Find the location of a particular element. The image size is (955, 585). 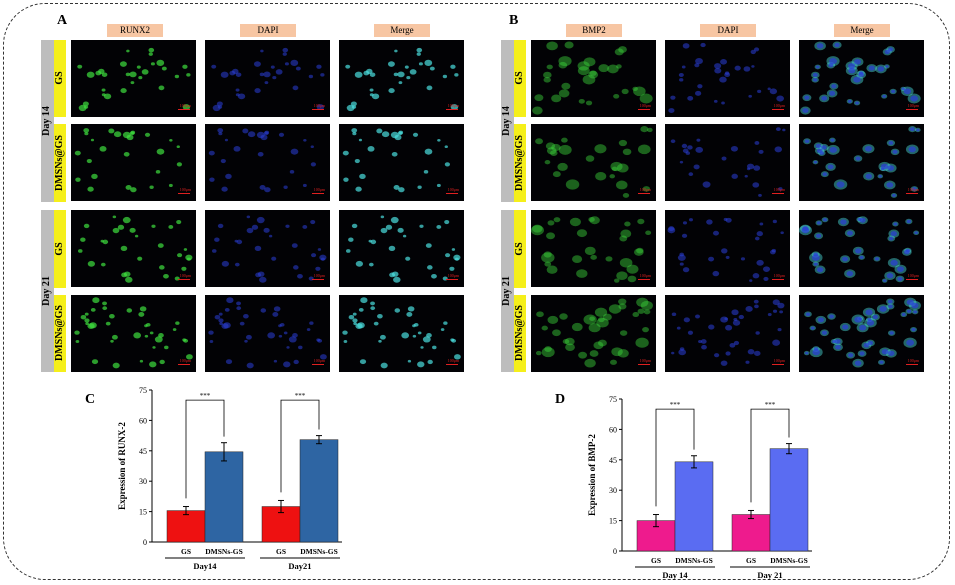

panel-label-a: A is located at coordinates (62, 20).